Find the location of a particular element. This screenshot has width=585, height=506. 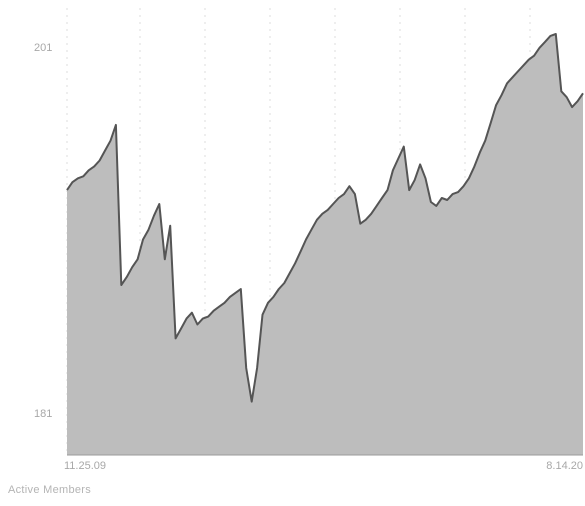

chart-footer-label: Active Members is located at coordinates (50, 490).